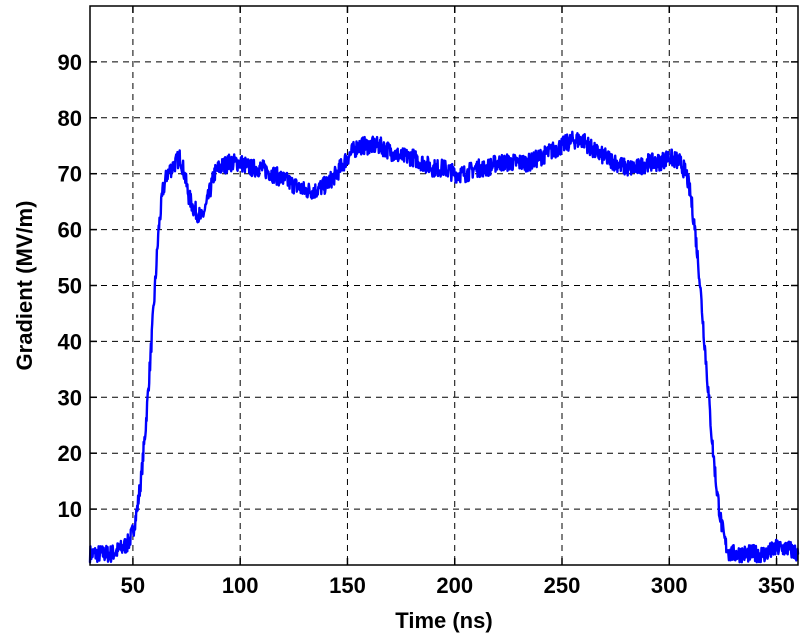 The image size is (804, 641). Describe the element at coordinates (70, 118) in the screenshot. I see `y-tick-label: 80` at that location.